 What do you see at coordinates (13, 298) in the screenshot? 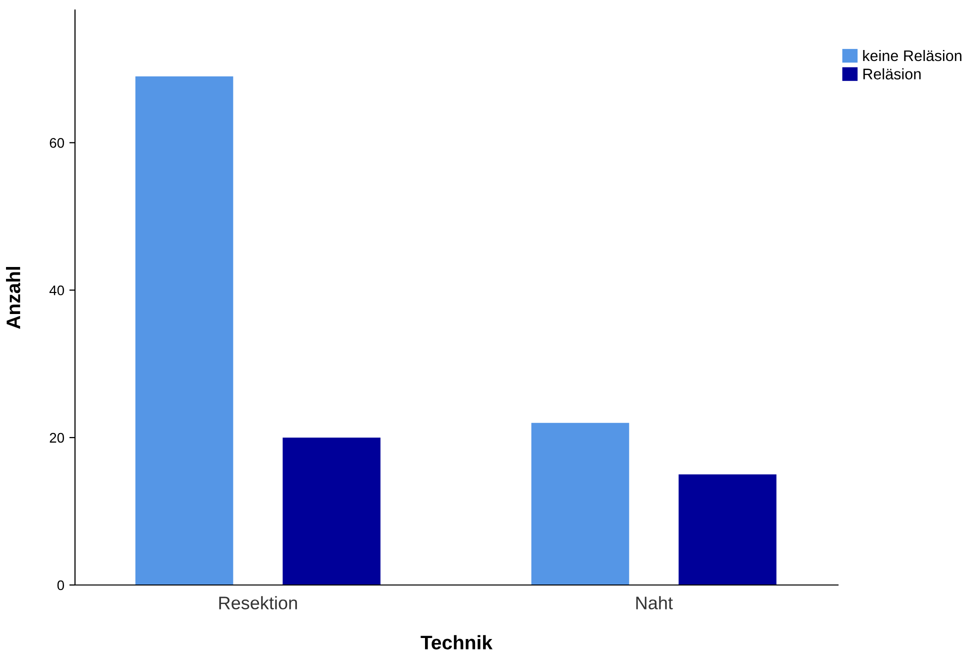
I see `y-axis-title: Anzahl` at bounding box center [13, 298].